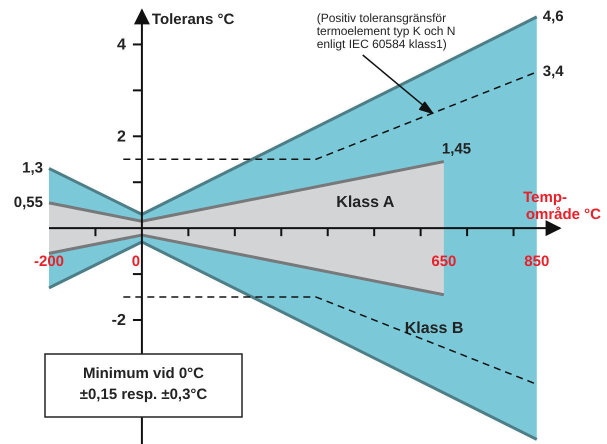 The width and height of the screenshot is (607, 444). Describe the element at coordinates (365, 202) in the screenshot. I see `series-label: Klass A` at that location.